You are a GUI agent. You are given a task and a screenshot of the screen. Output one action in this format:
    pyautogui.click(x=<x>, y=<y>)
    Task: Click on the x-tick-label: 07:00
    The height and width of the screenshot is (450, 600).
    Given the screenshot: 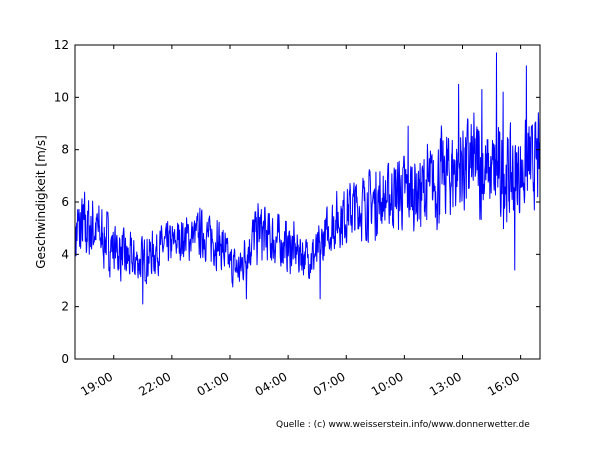 What is the action you would take?
    pyautogui.click(x=329, y=383)
    